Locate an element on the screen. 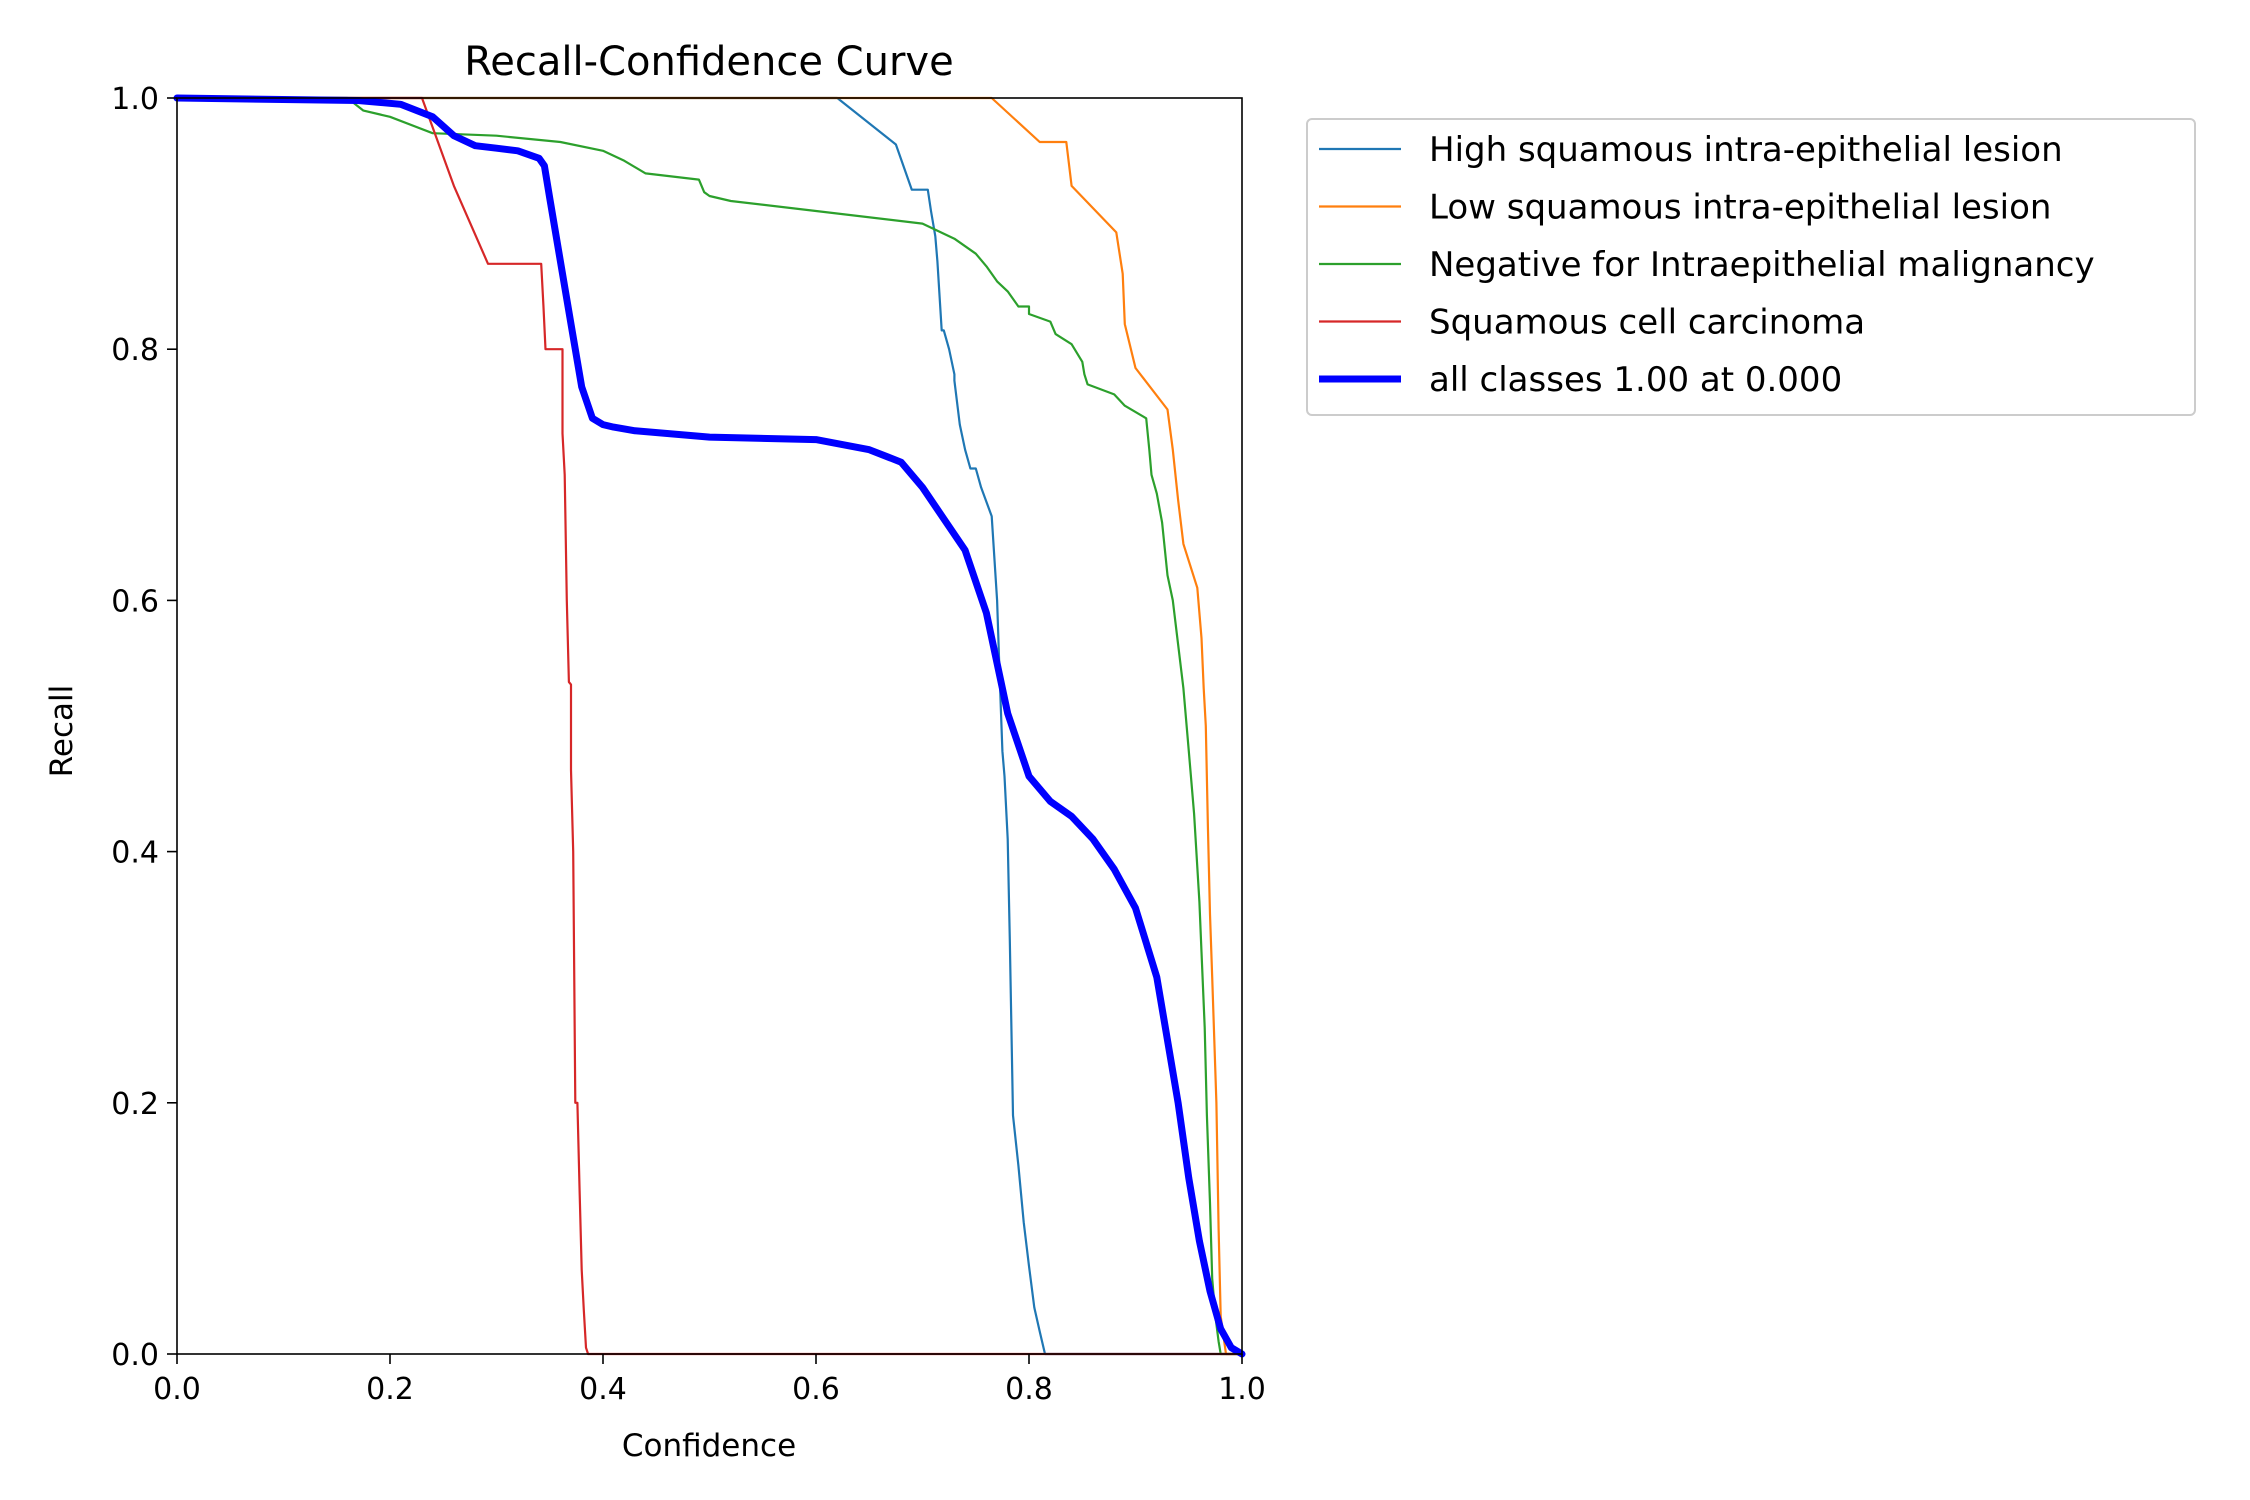 This screenshot has width=2250, height=1500. legend-entry: High squamous intra-epithelial lesion is located at coordinates (1746, 150).